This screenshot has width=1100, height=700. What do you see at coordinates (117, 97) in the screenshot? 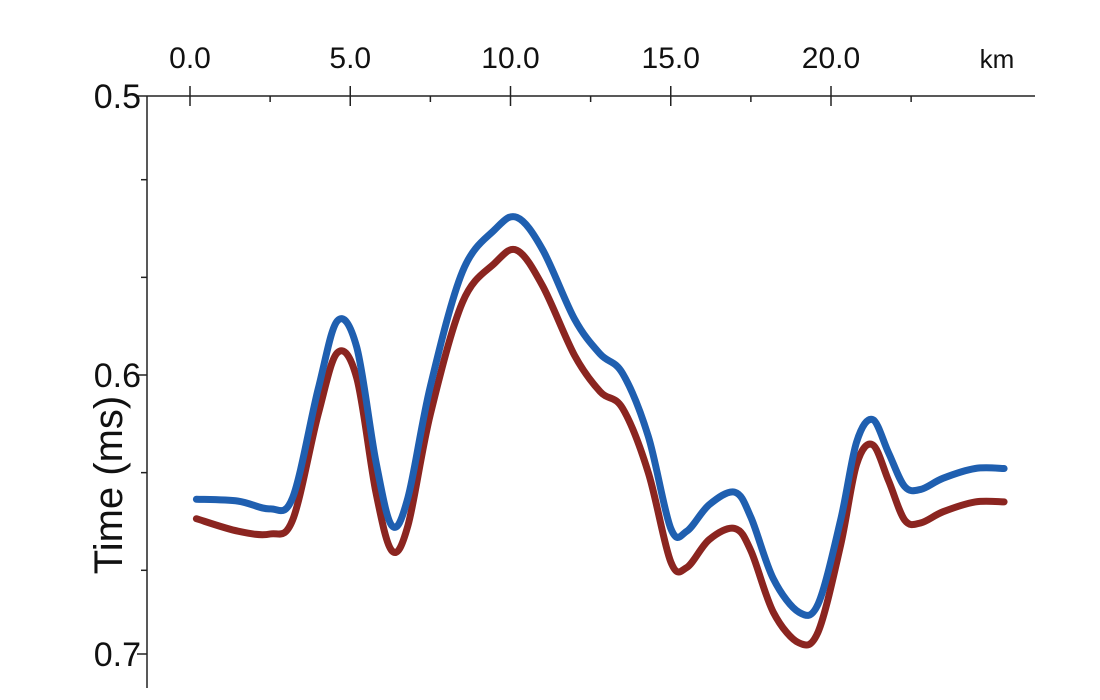
I see `y-tick-label: 0.5` at bounding box center [117, 97].